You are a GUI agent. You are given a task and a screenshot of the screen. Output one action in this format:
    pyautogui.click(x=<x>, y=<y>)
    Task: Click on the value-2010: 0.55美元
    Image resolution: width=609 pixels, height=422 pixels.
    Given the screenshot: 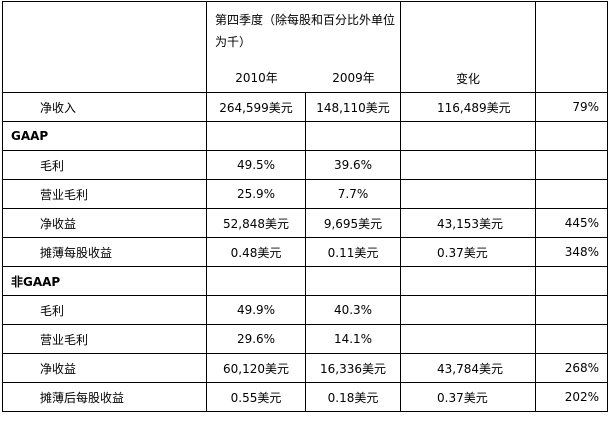 What is the action you would take?
    pyautogui.click(x=256, y=397)
    